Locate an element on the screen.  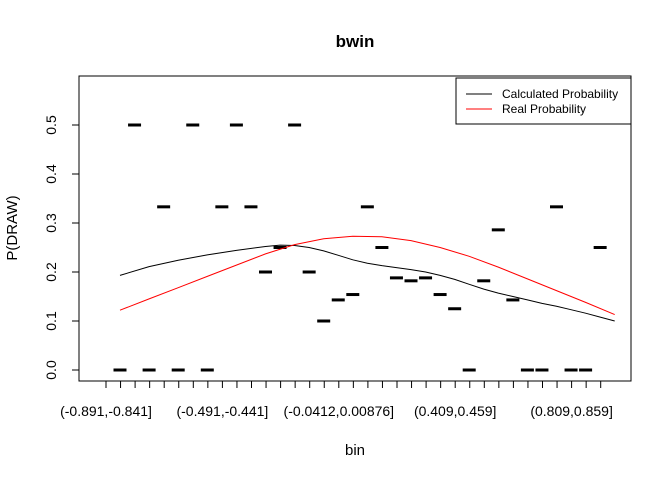
legend-label: Real Probability is located at coordinates (544, 109).